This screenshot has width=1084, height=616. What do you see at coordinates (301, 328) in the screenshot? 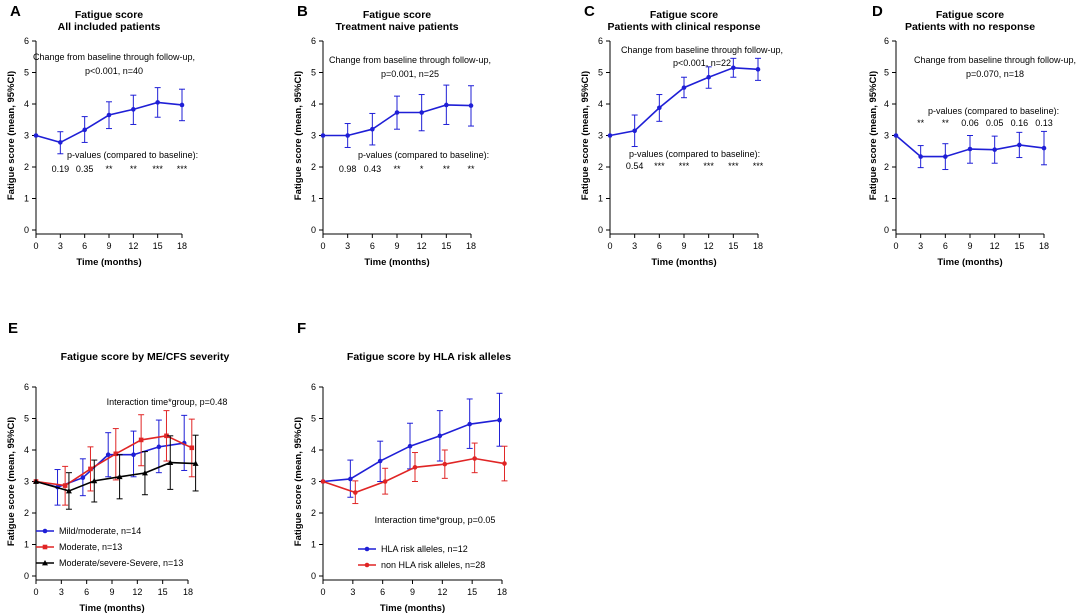
I see `panel-label: F` at bounding box center [301, 328].